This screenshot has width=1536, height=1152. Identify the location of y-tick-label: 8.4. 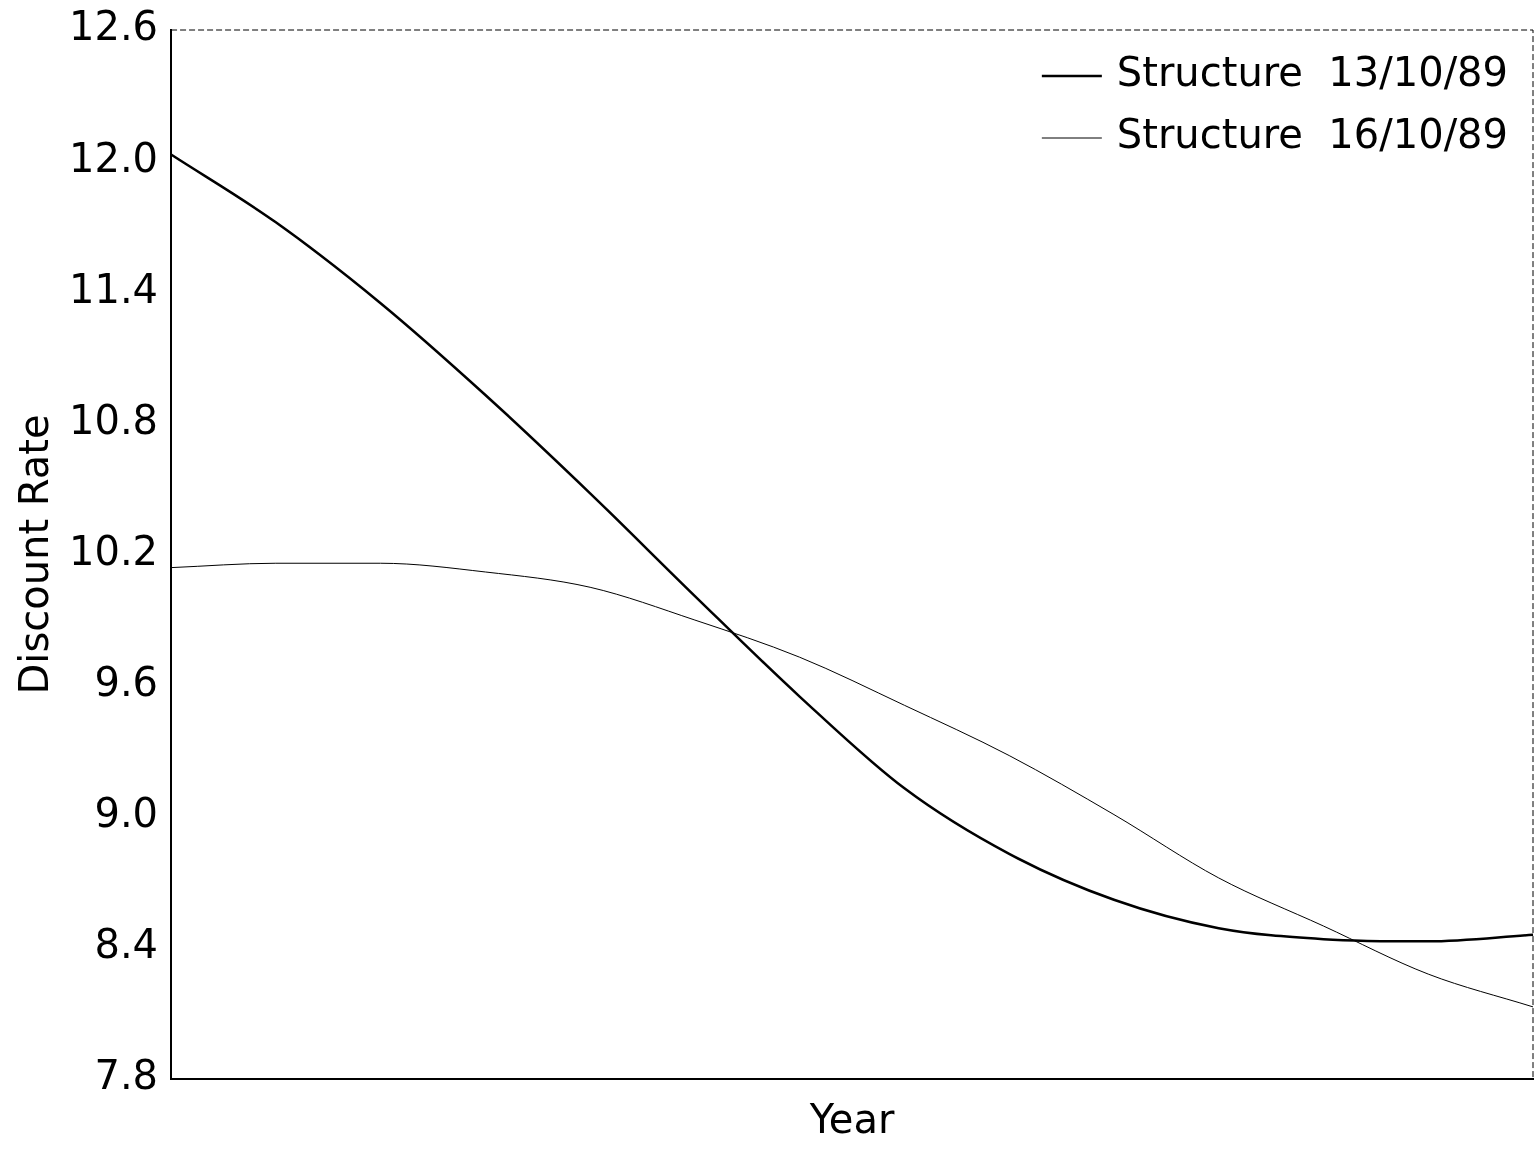
(126, 944).